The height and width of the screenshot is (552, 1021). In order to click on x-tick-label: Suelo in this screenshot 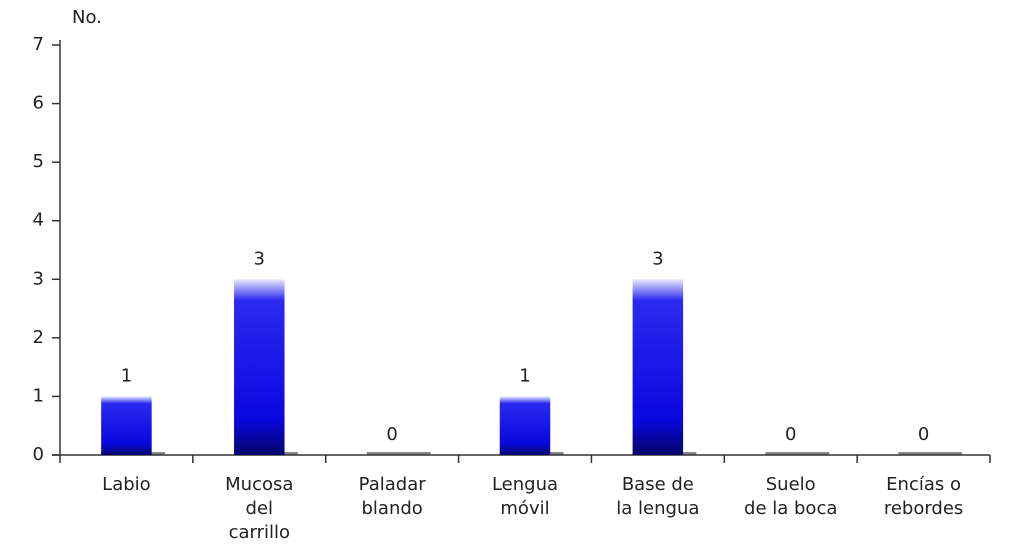, I will do `click(791, 484)`.